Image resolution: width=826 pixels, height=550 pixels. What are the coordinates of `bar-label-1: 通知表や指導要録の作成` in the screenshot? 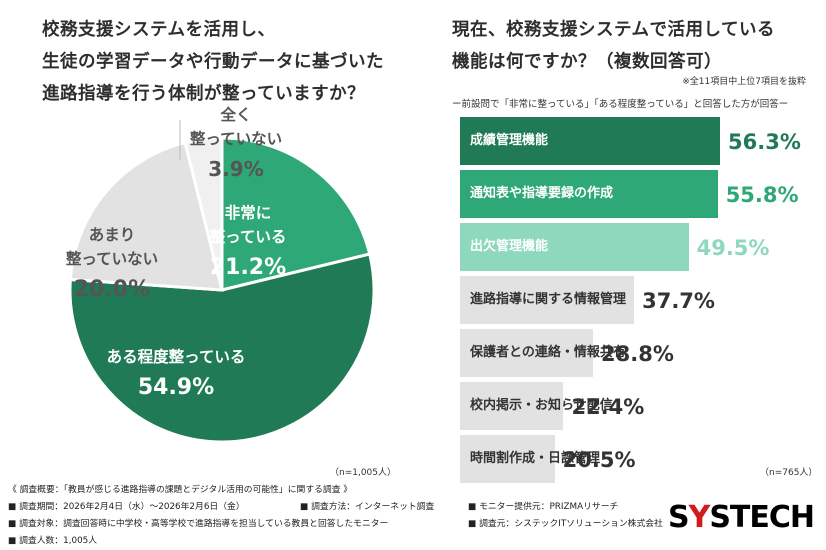 It's located at (542, 193).